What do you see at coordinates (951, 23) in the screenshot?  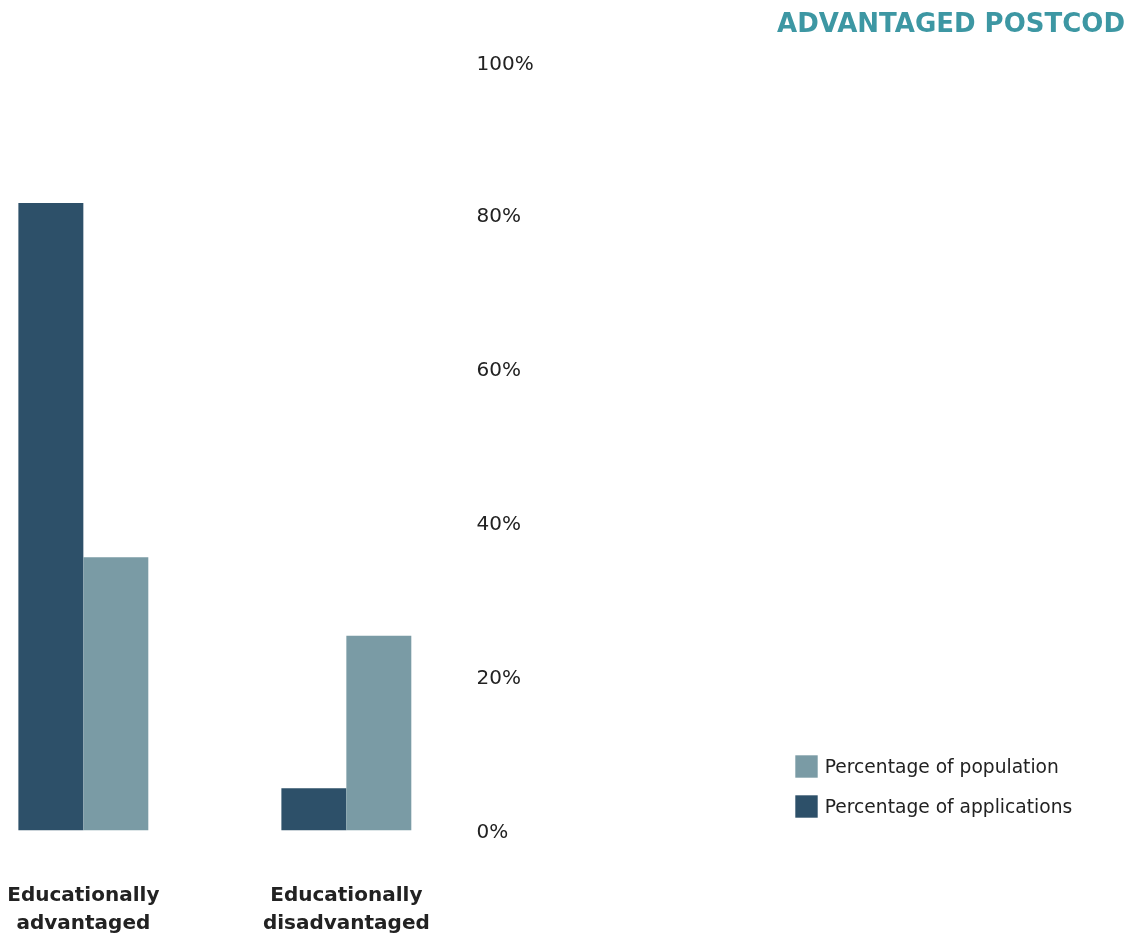 I see `text: ADVANTAGED POSTCOD` at bounding box center [951, 23].